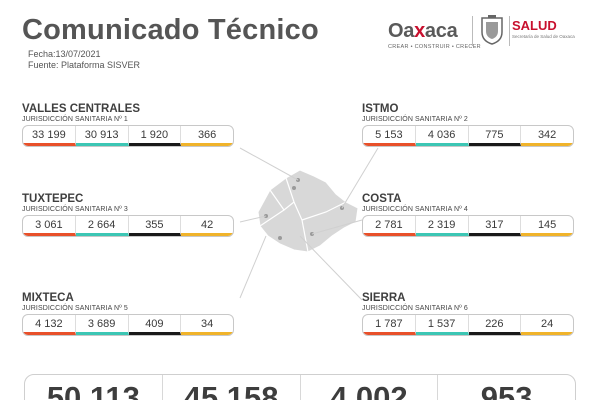 This screenshot has height=400, width=600. What do you see at coordinates (384, 298) in the screenshot?
I see `region-name: SIERRA` at bounding box center [384, 298].